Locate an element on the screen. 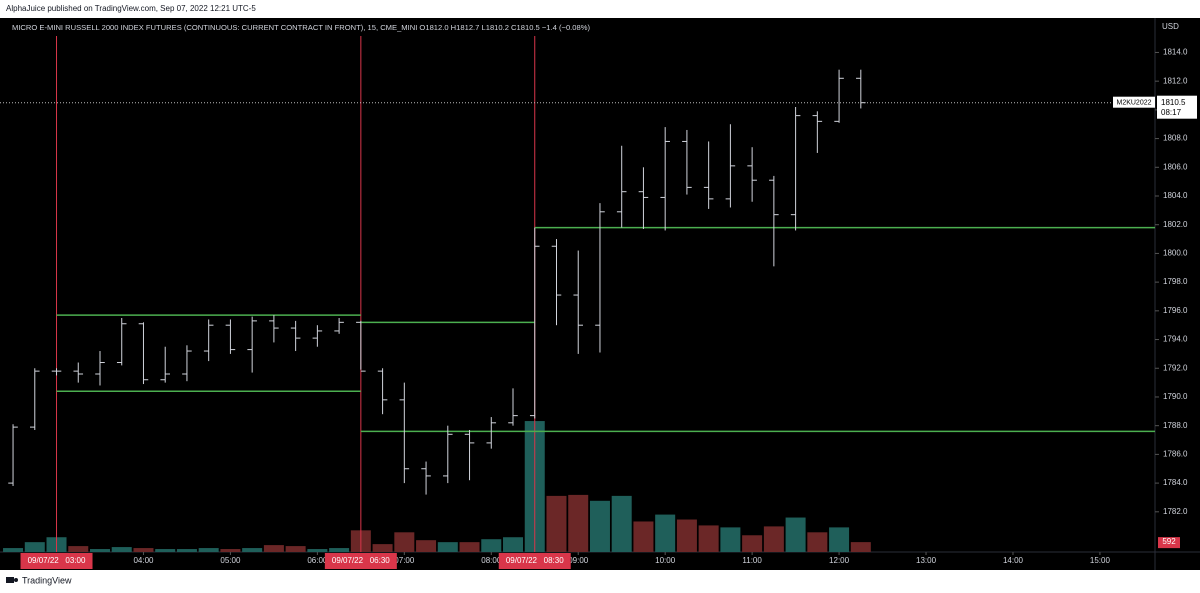 The height and width of the screenshot is (593, 1200). symbol-label: M2KU2022 is located at coordinates (1133, 103).